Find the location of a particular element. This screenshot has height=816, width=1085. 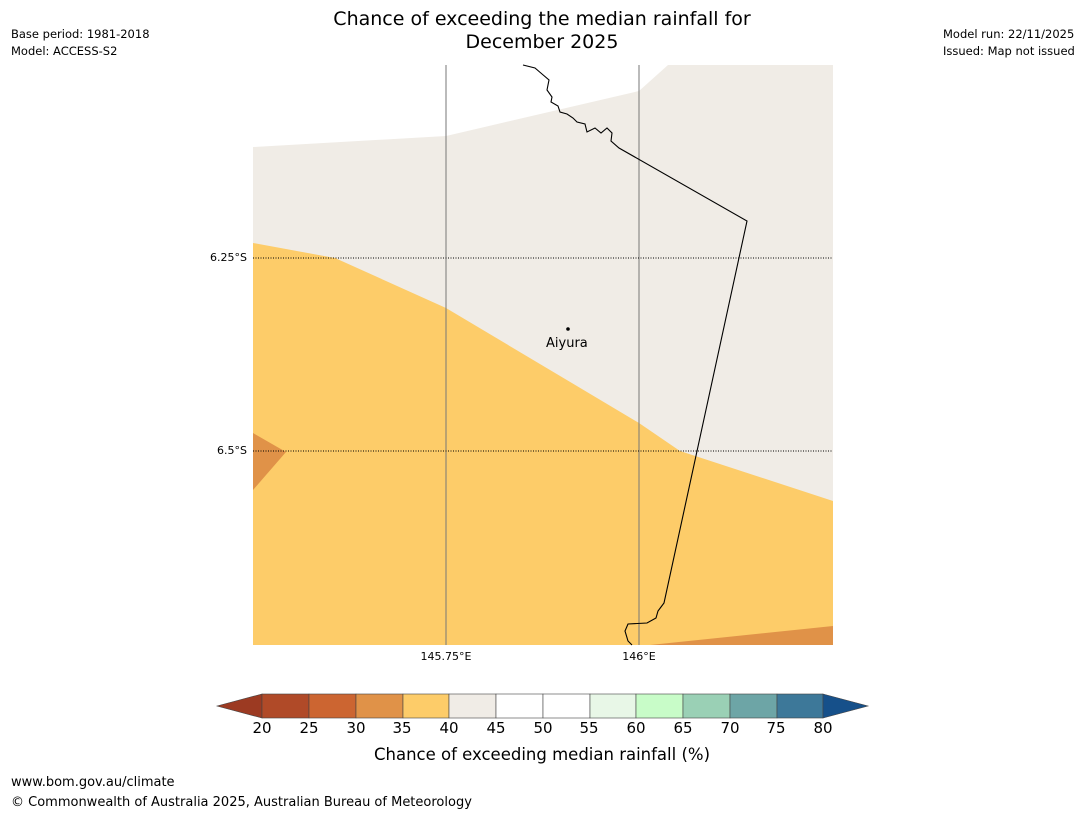

colorbar-tick: 65 is located at coordinates (683, 728).